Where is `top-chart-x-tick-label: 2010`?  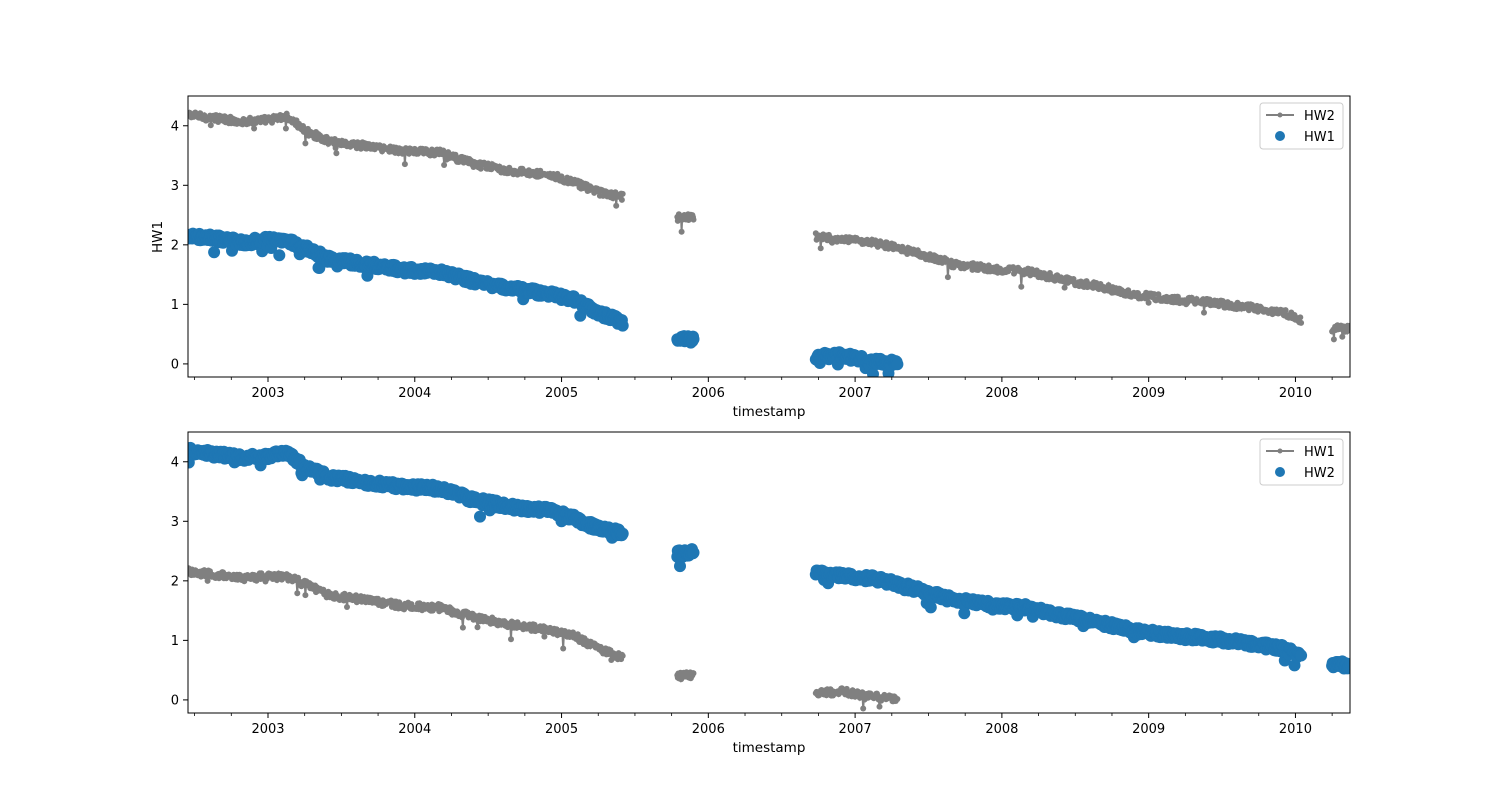
top-chart-x-tick-label: 2010 is located at coordinates (1295, 393).